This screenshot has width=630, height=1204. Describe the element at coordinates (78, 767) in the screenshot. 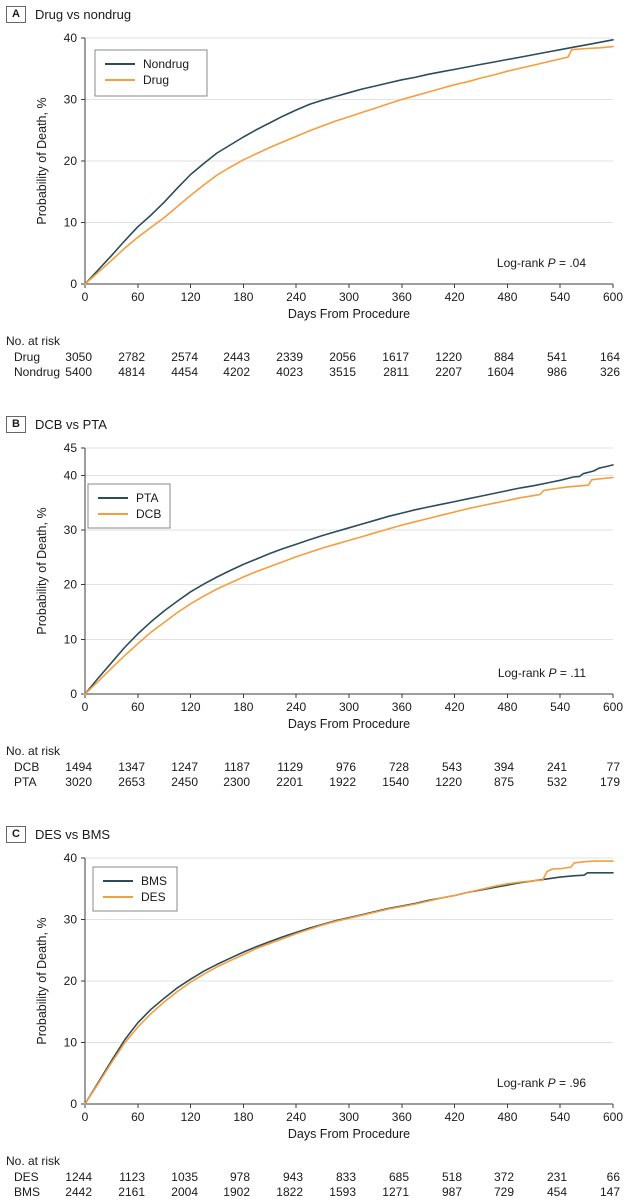

I see `risk-value: 1494` at that location.